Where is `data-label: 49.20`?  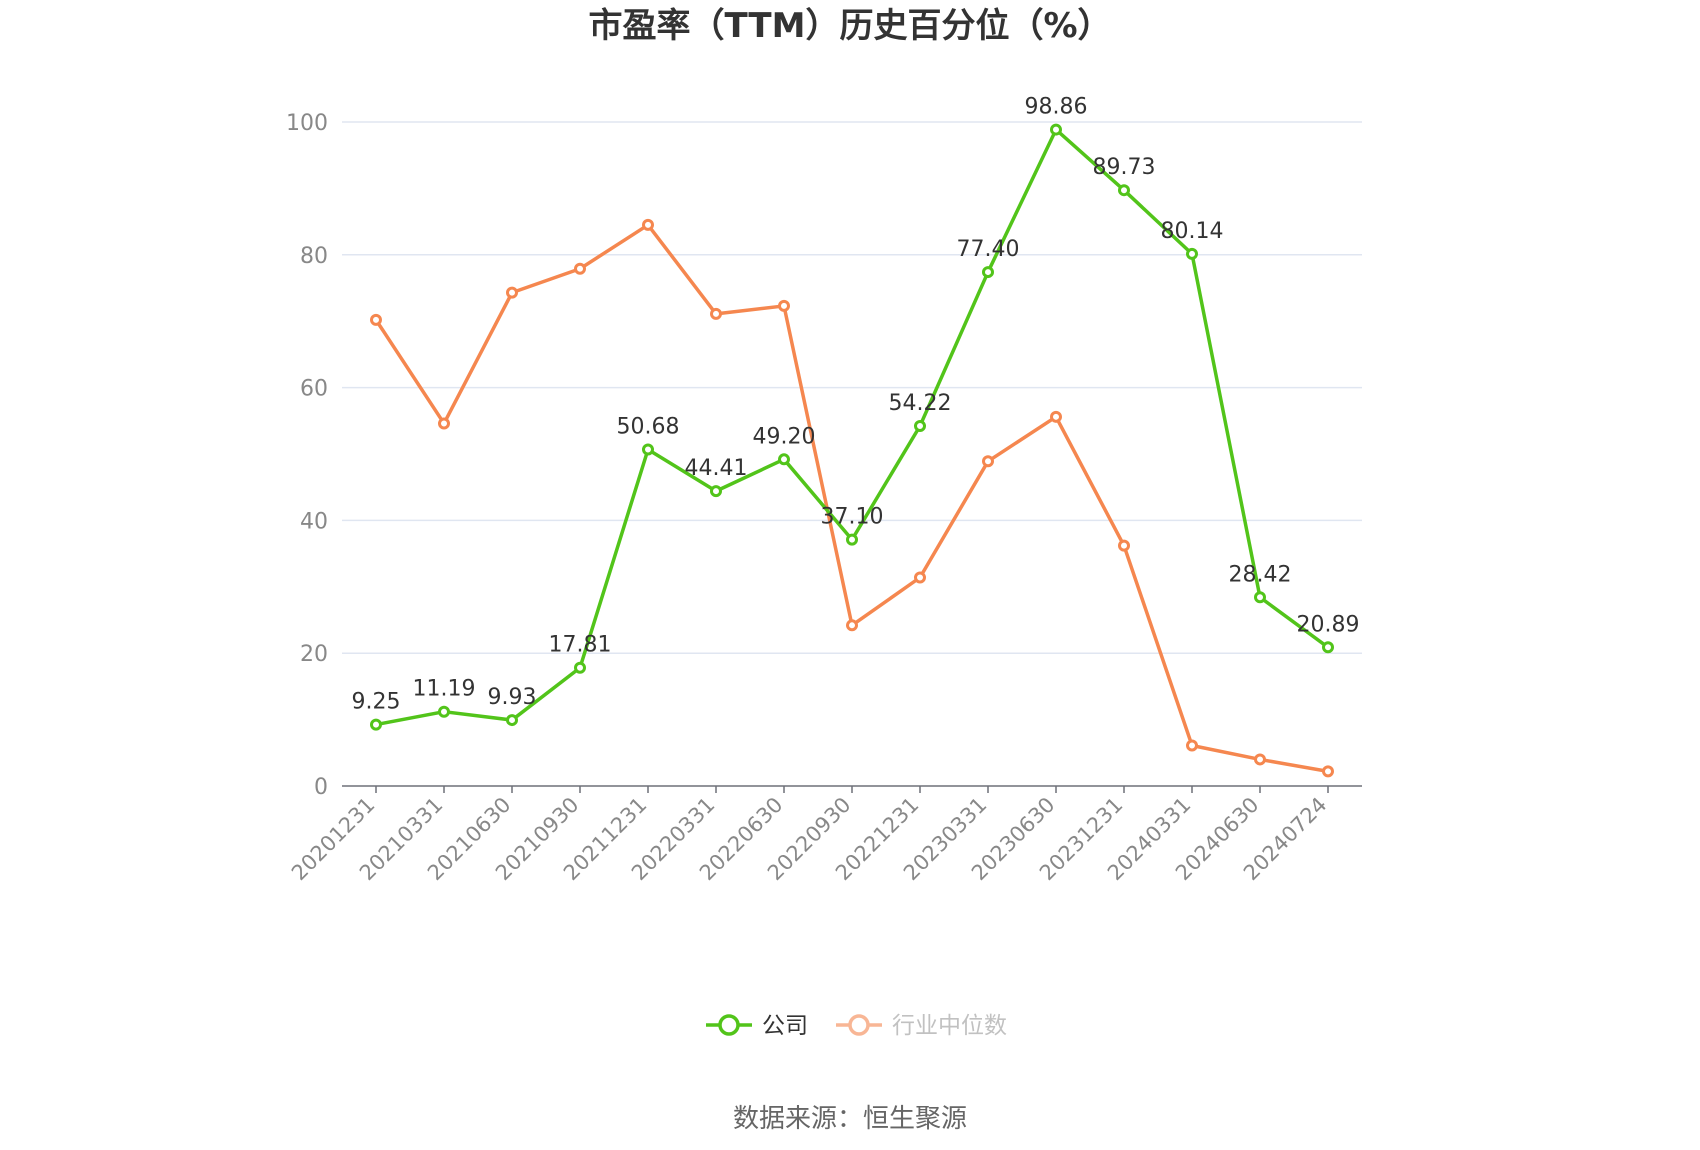
data-label: 49.20 is located at coordinates (784, 436).